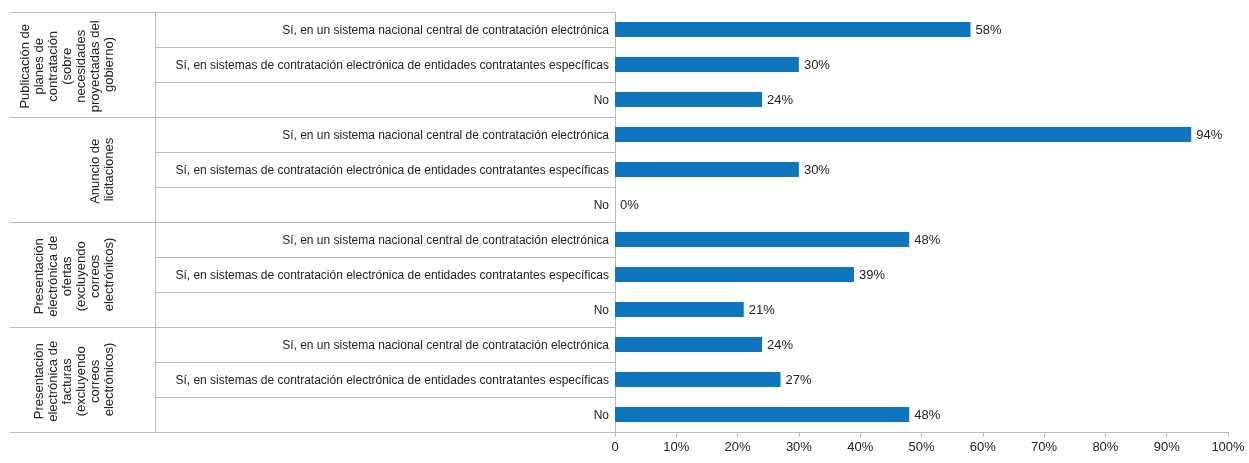 This screenshot has height=463, width=1249. I want to click on data-label: 39%, so click(872, 274).